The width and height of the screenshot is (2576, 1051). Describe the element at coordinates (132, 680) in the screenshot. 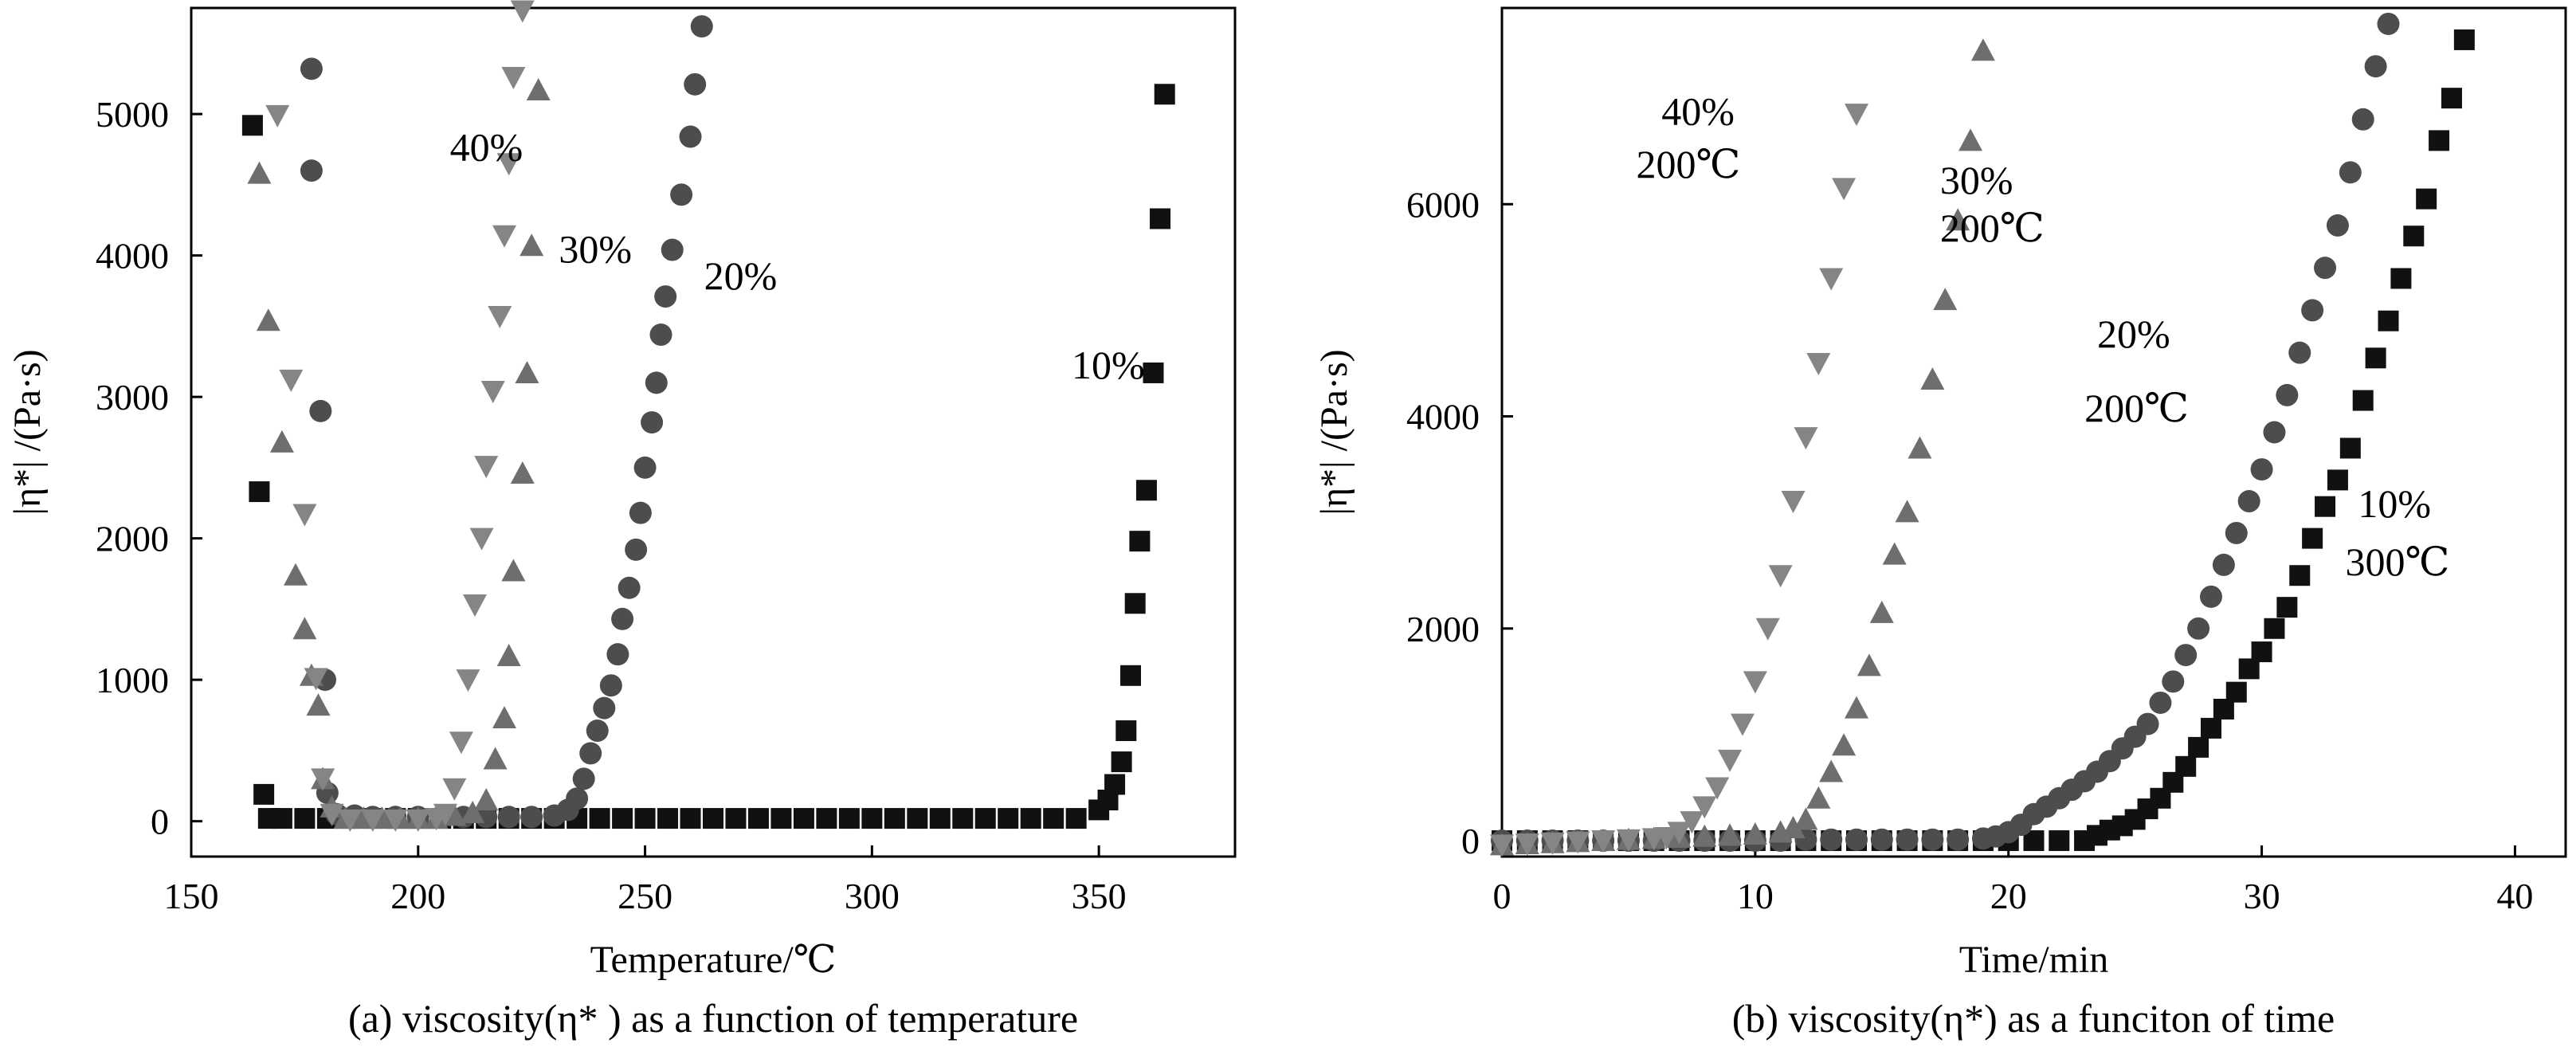

I see `y-tick-label: 1000` at that location.